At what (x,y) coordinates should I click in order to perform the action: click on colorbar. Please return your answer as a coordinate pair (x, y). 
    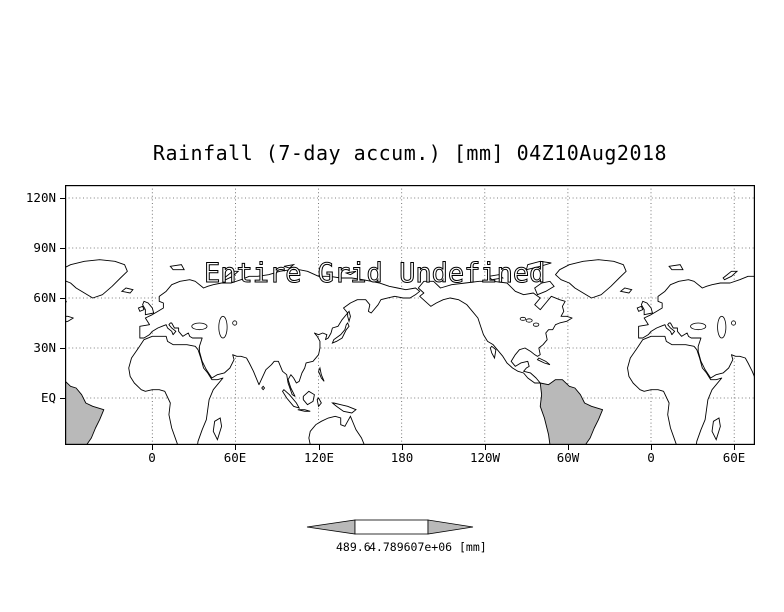
    Looking at the image, I should click on (390, 527).